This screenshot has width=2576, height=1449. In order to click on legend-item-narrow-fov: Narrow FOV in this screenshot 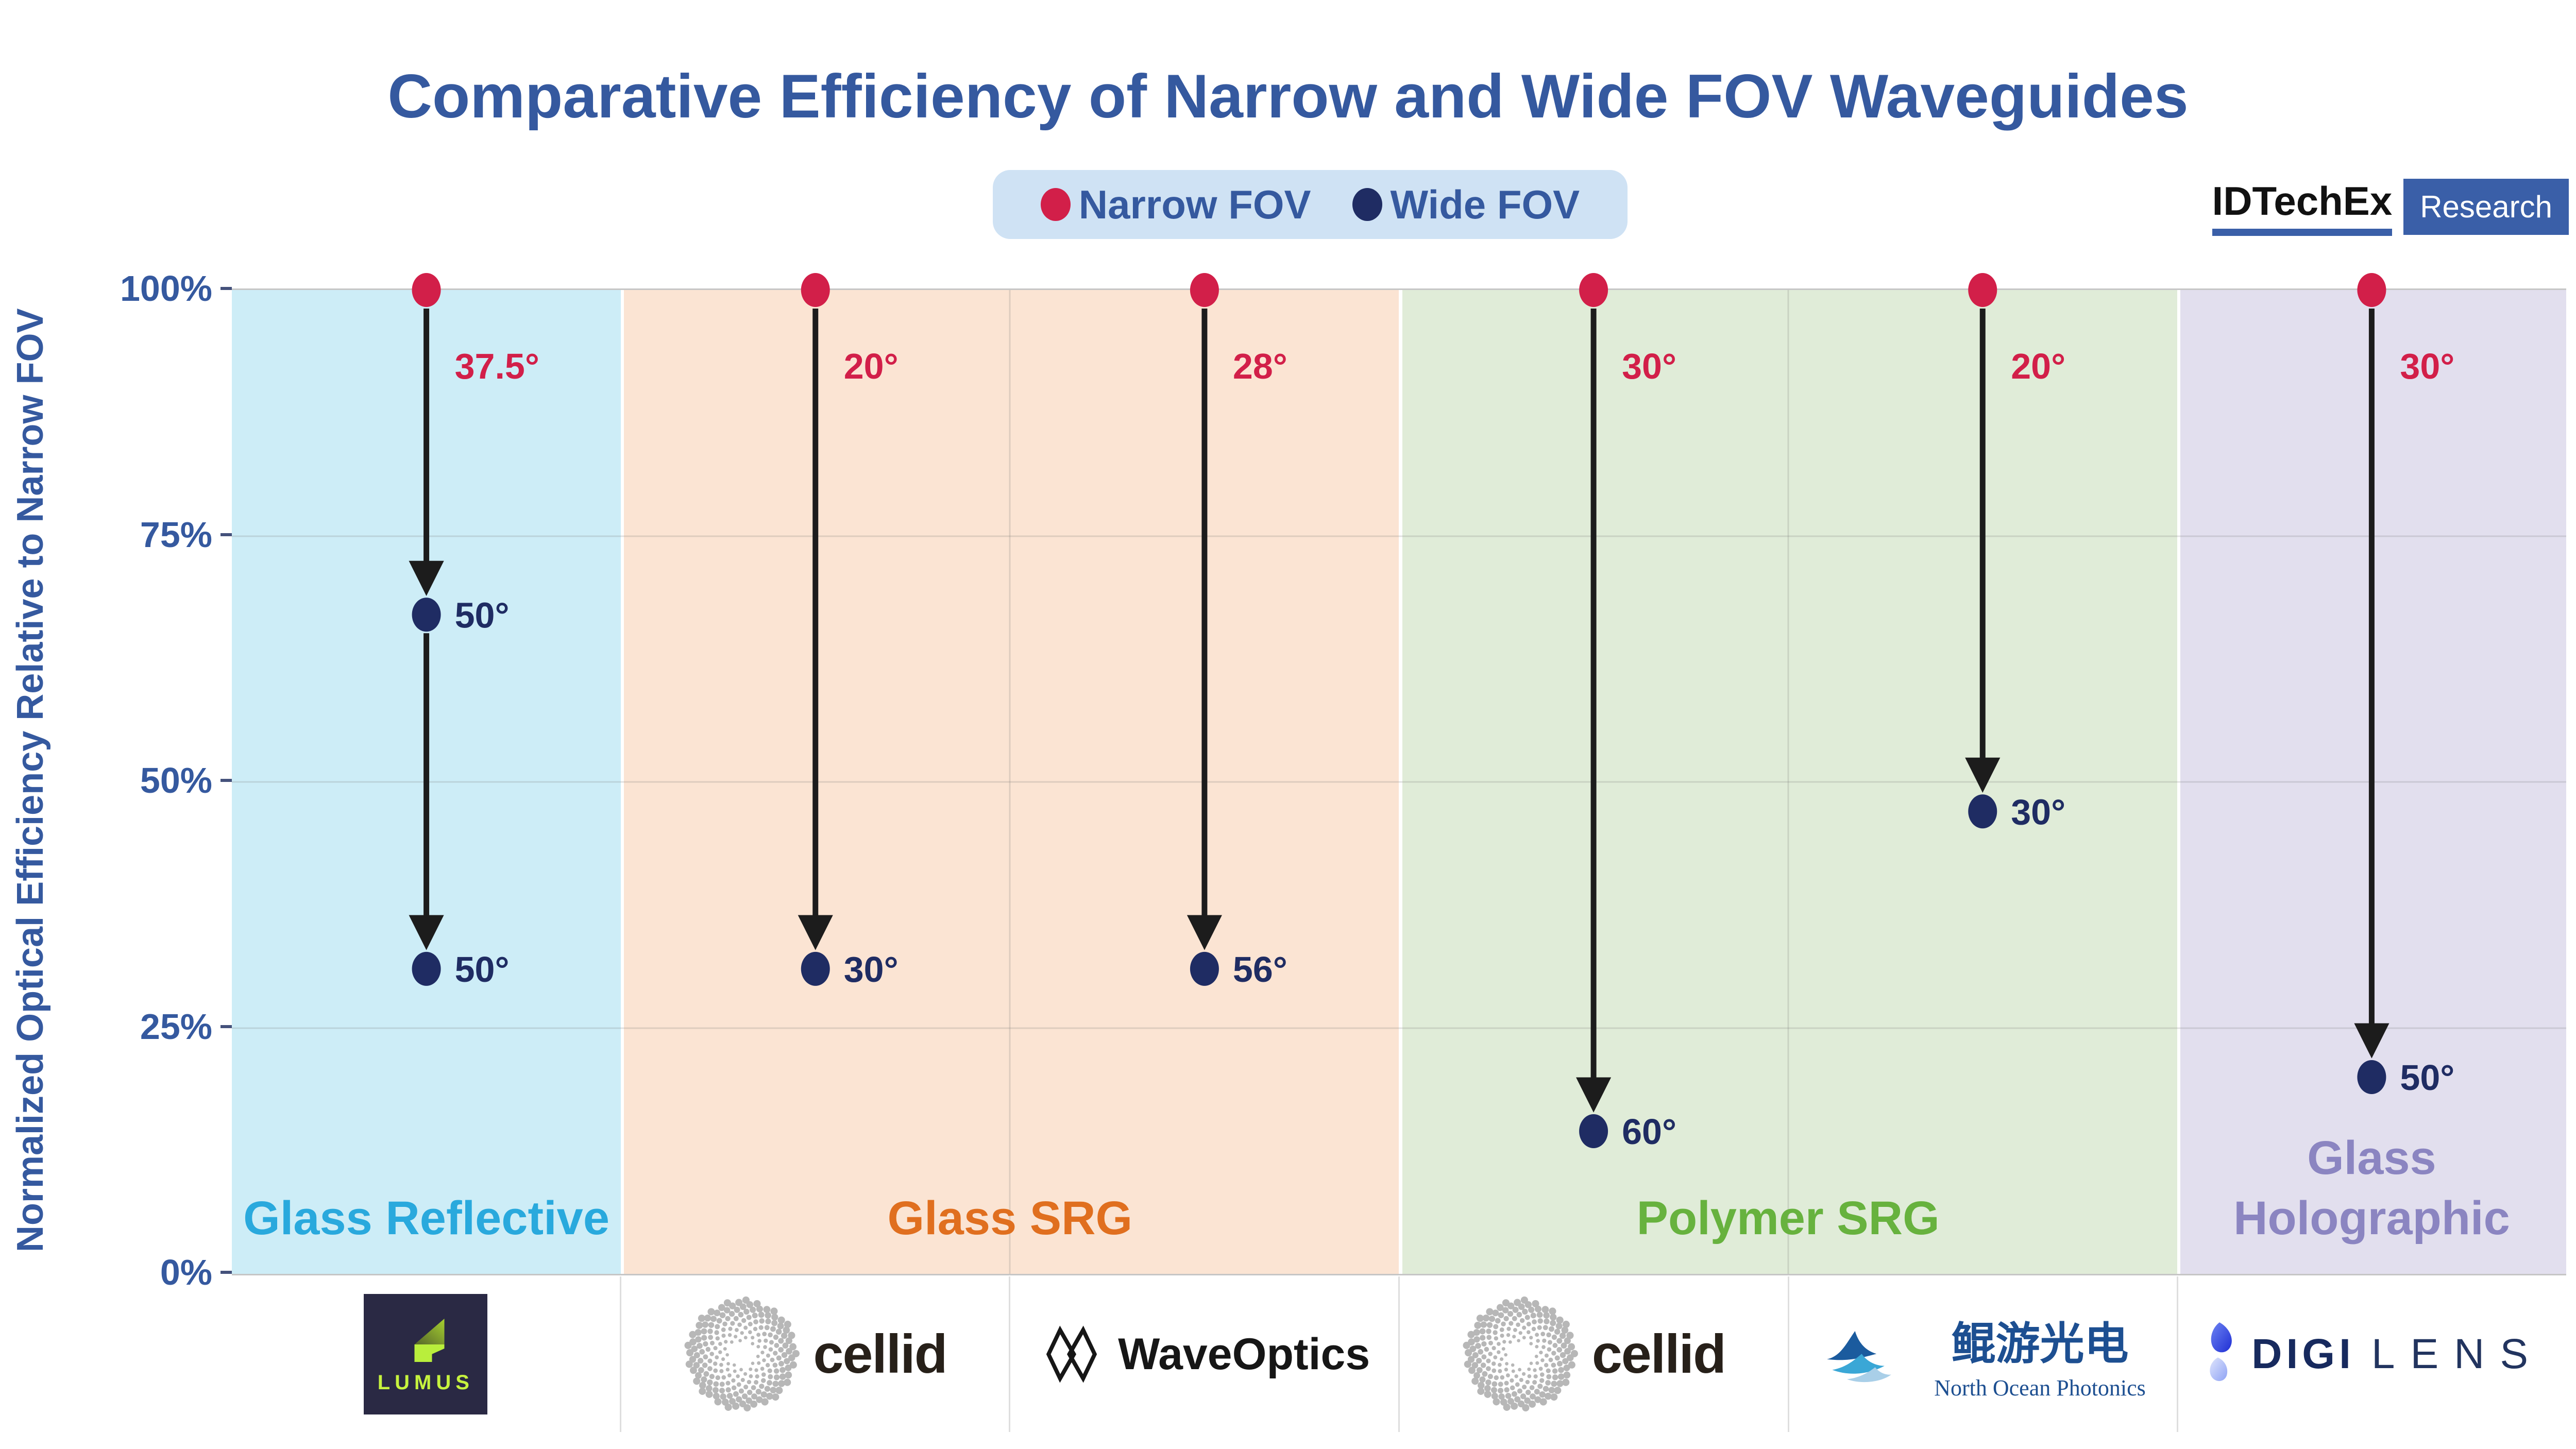, I will do `click(1176, 205)`.